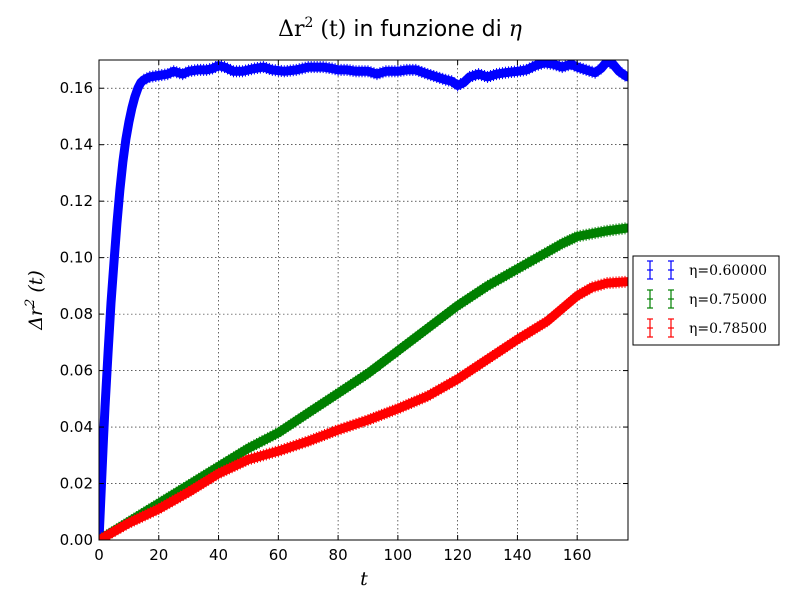  I want to click on y-tick-label: 0.10, so click(76, 258).